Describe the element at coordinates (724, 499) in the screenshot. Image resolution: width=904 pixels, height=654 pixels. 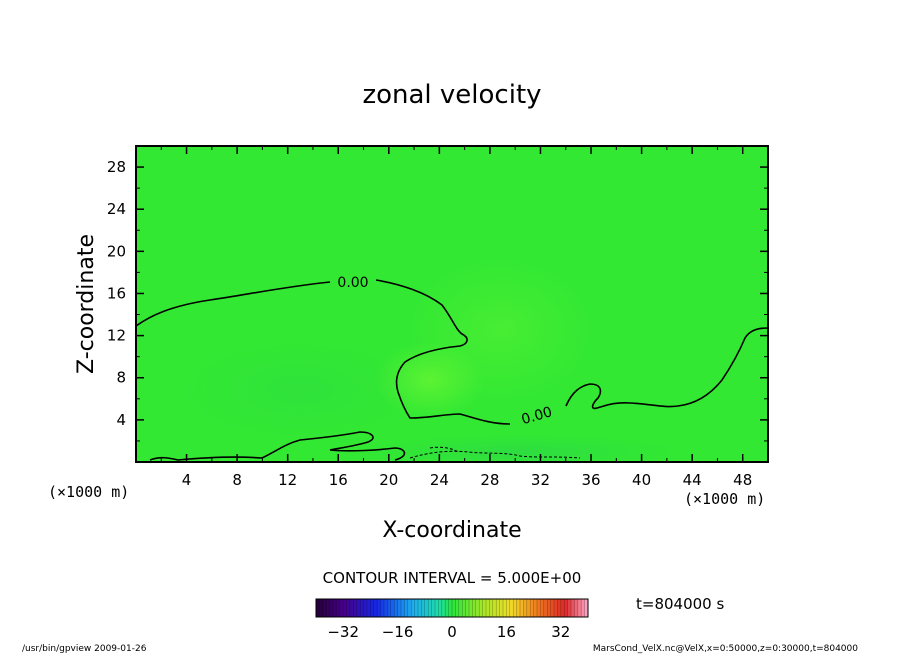
I see `x-unit-label: (×1000 m)` at that location.